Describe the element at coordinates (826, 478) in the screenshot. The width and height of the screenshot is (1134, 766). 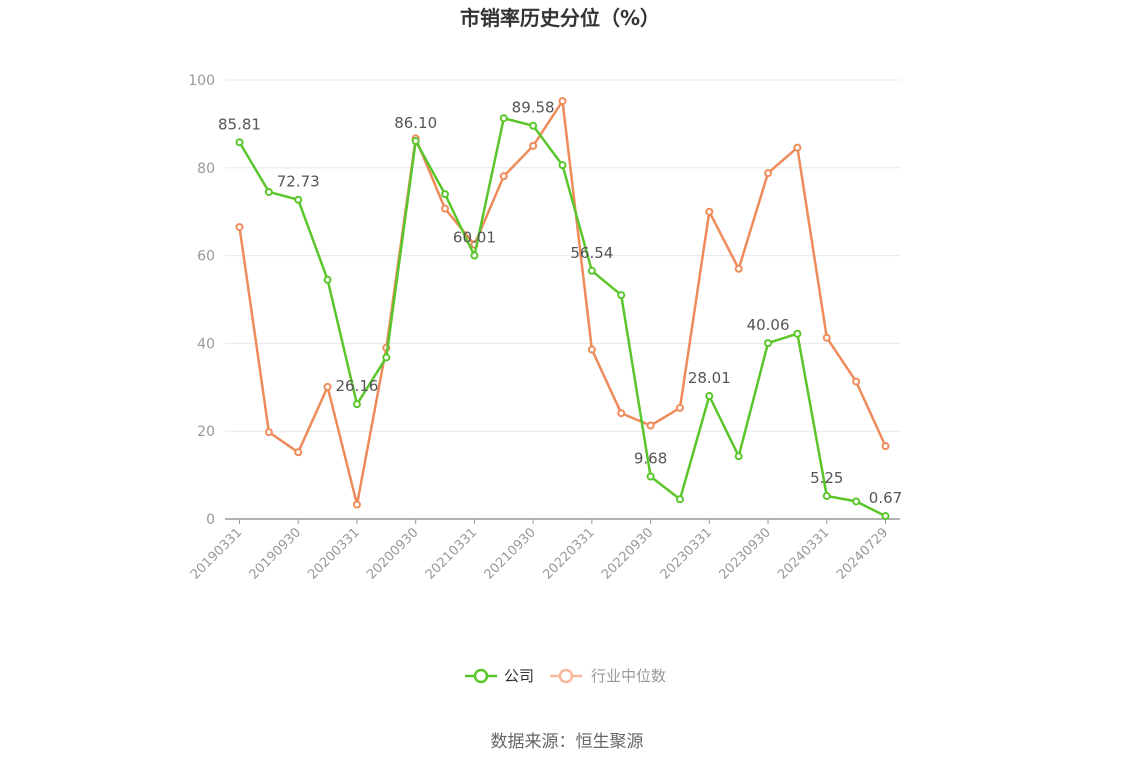
I see `data-label: 5.25` at that location.